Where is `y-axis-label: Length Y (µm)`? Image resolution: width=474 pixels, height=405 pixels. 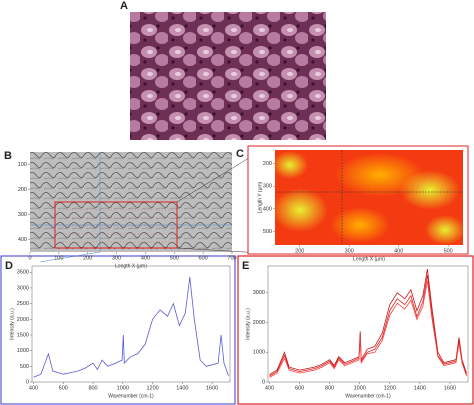 y-axis-label: Length Y (µm) is located at coordinates (260, 197).